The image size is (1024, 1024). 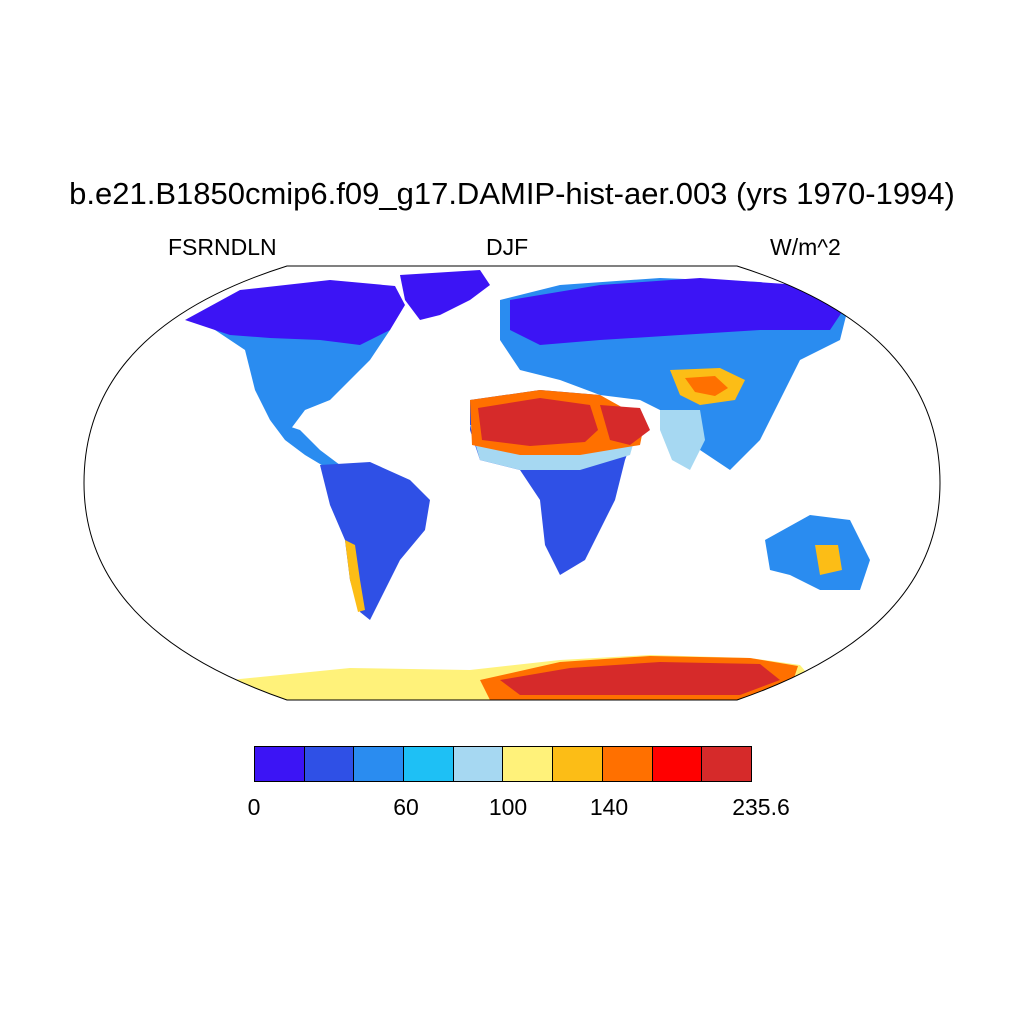 What do you see at coordinates (706, 386) in the screenshot?
I see `taklamakan-region` at bounding box center [706, 386].